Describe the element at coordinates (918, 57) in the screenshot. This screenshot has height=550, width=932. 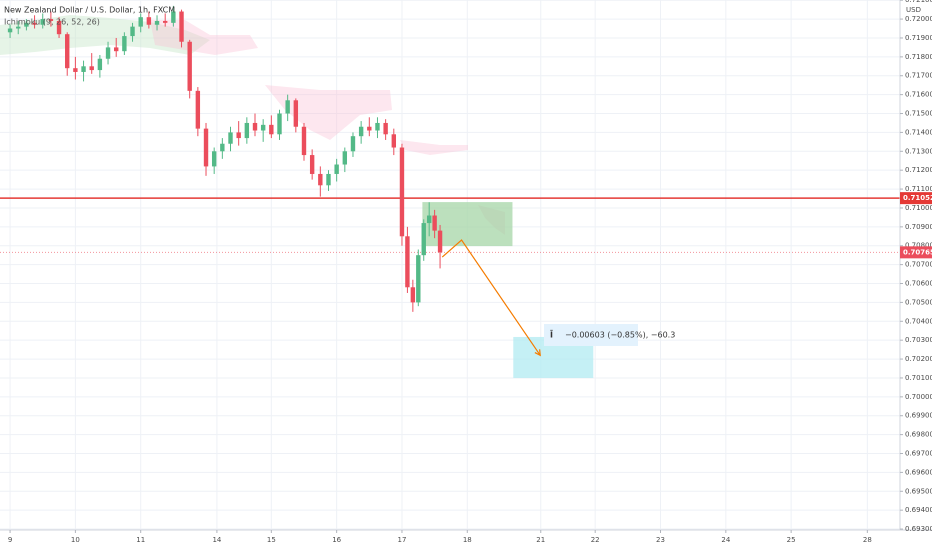
I see `y-tick-label: 0.71800` at that location.